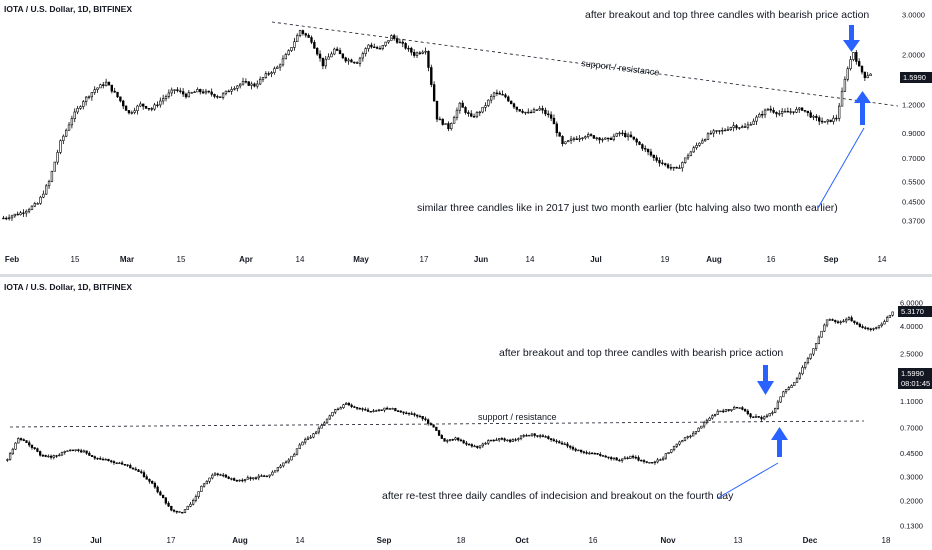  Describe the element at coordinates (127, 259) in the screenshot. I see `x-tick-label: Mar` at that location.